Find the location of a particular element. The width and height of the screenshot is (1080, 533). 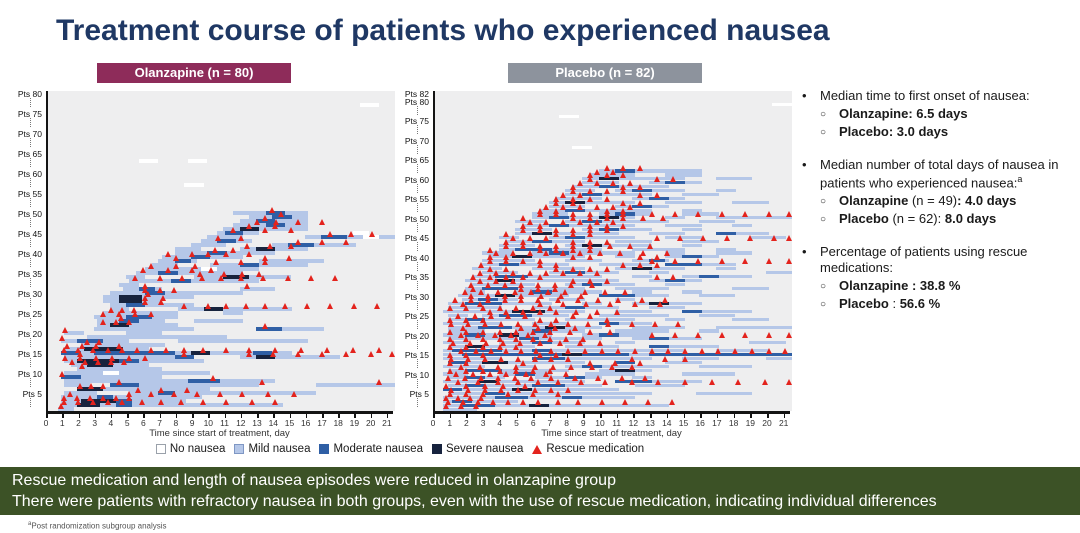

sub-bullet-text: Olanzapine : 38.8 % is located at coordinates (899, 286).